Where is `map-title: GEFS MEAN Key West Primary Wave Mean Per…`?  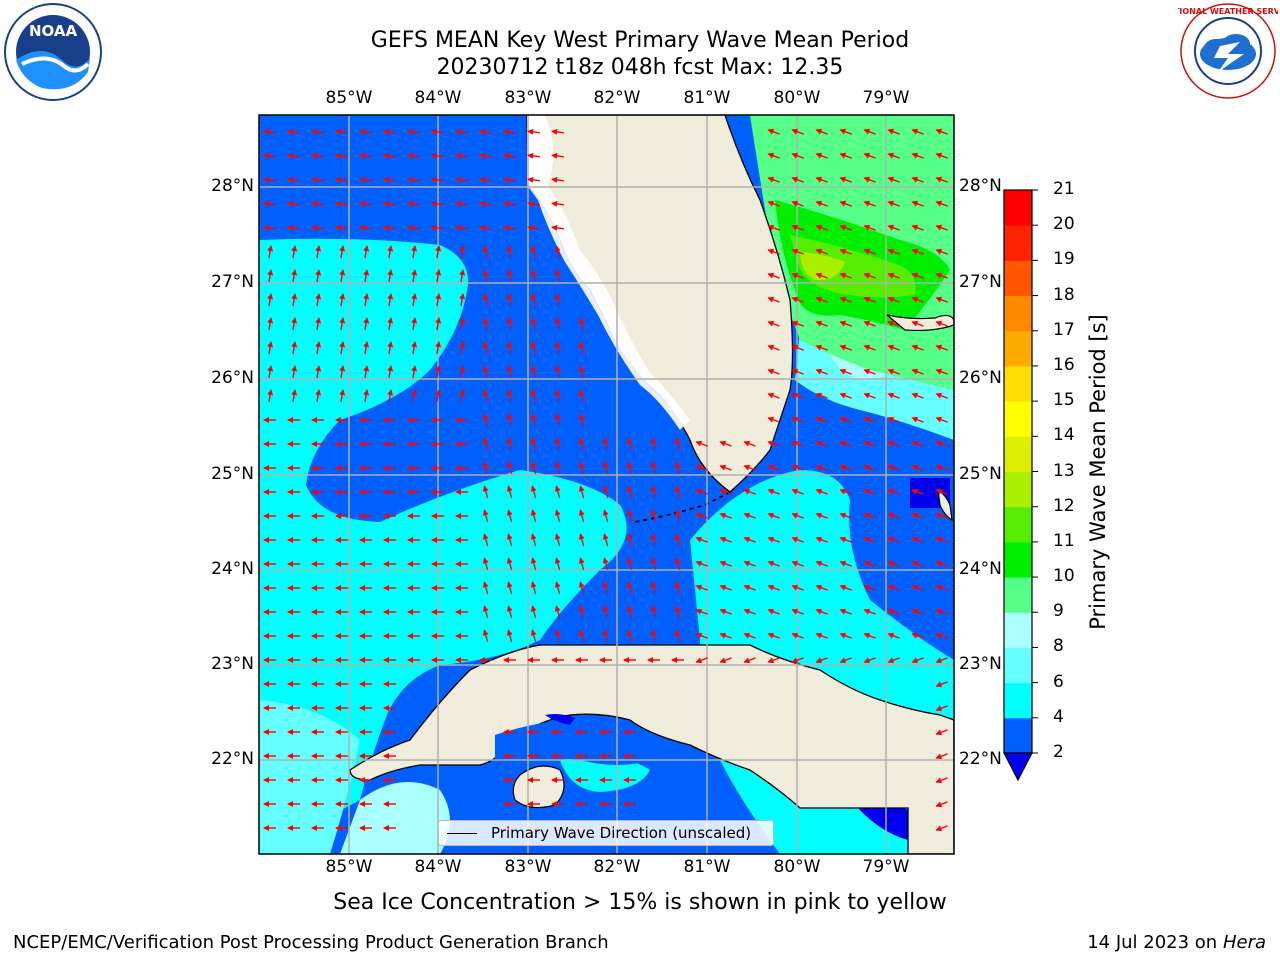
map-title: GEFS MEAN Key West Primary Wave Mean Per… is located at coordinates (640, 40).